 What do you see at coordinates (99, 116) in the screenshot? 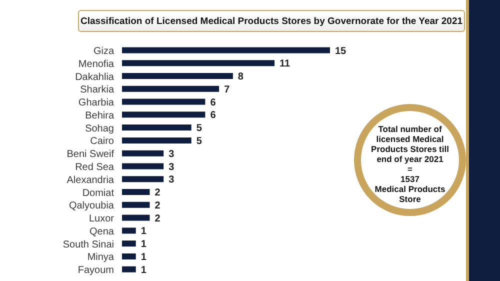
I see `y-tick-label: Behira` at bounding box center [99, 116].